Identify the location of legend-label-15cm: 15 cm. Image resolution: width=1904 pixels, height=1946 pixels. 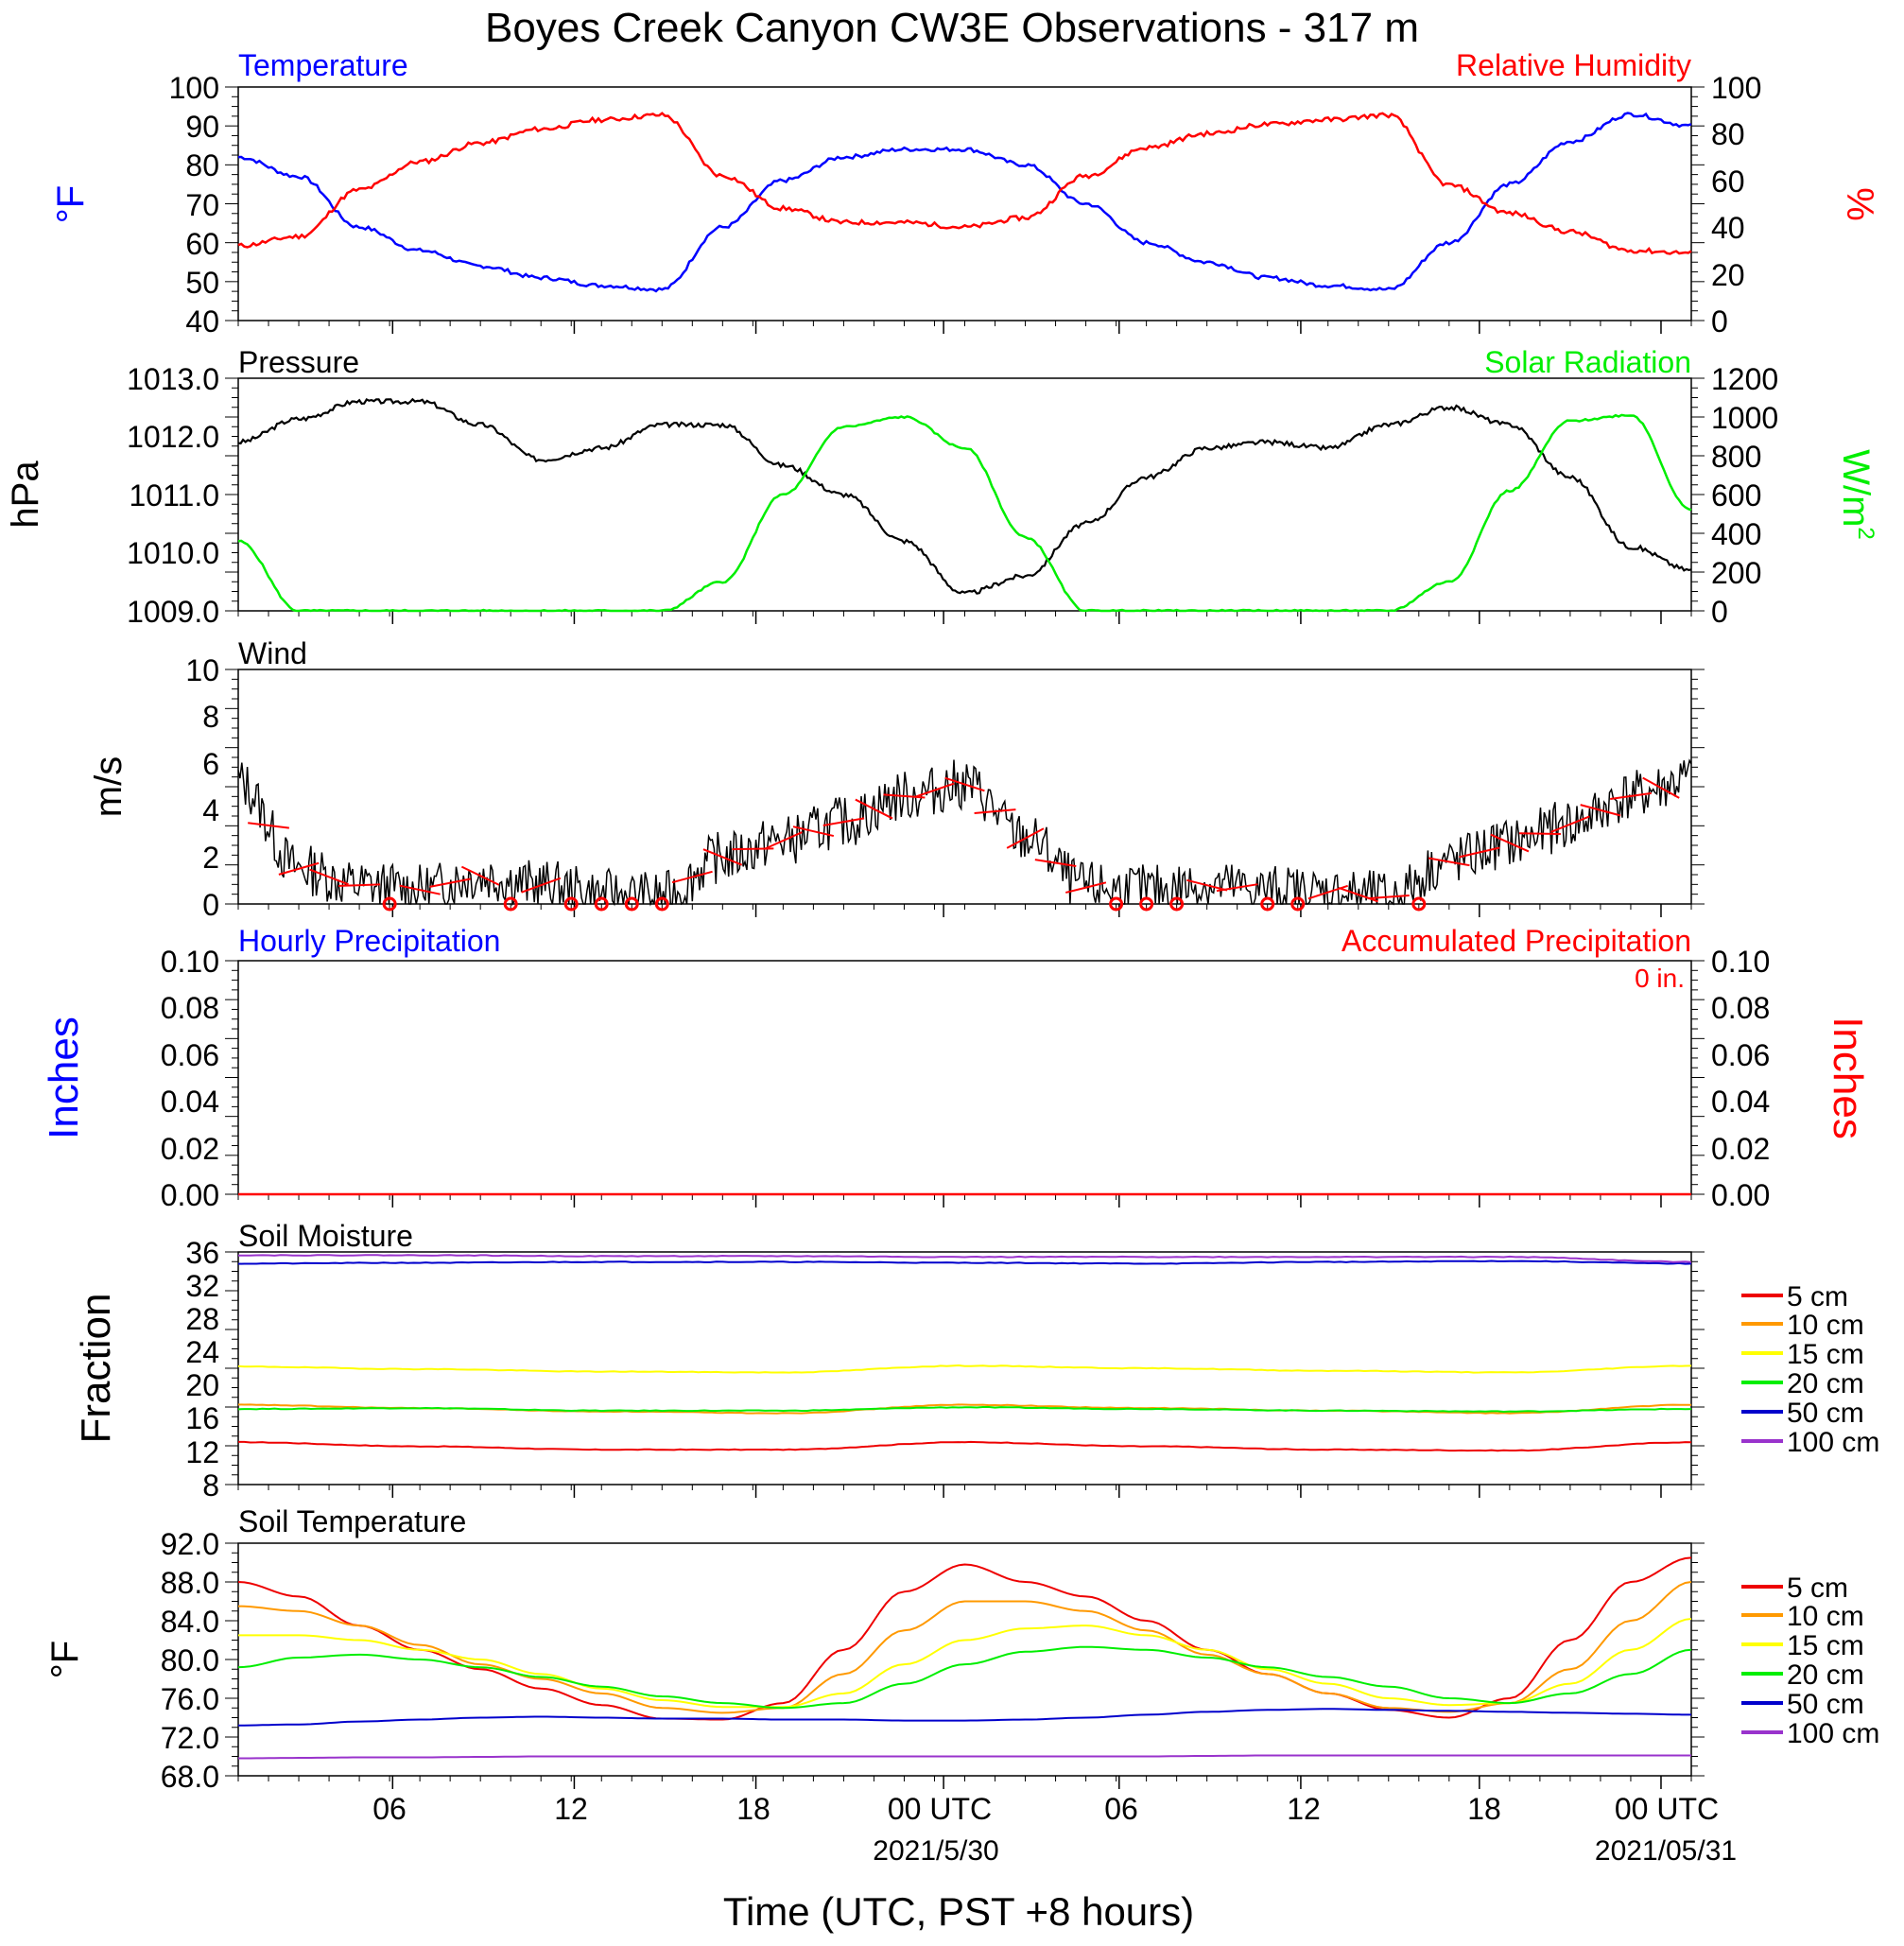
(1826, 1646).